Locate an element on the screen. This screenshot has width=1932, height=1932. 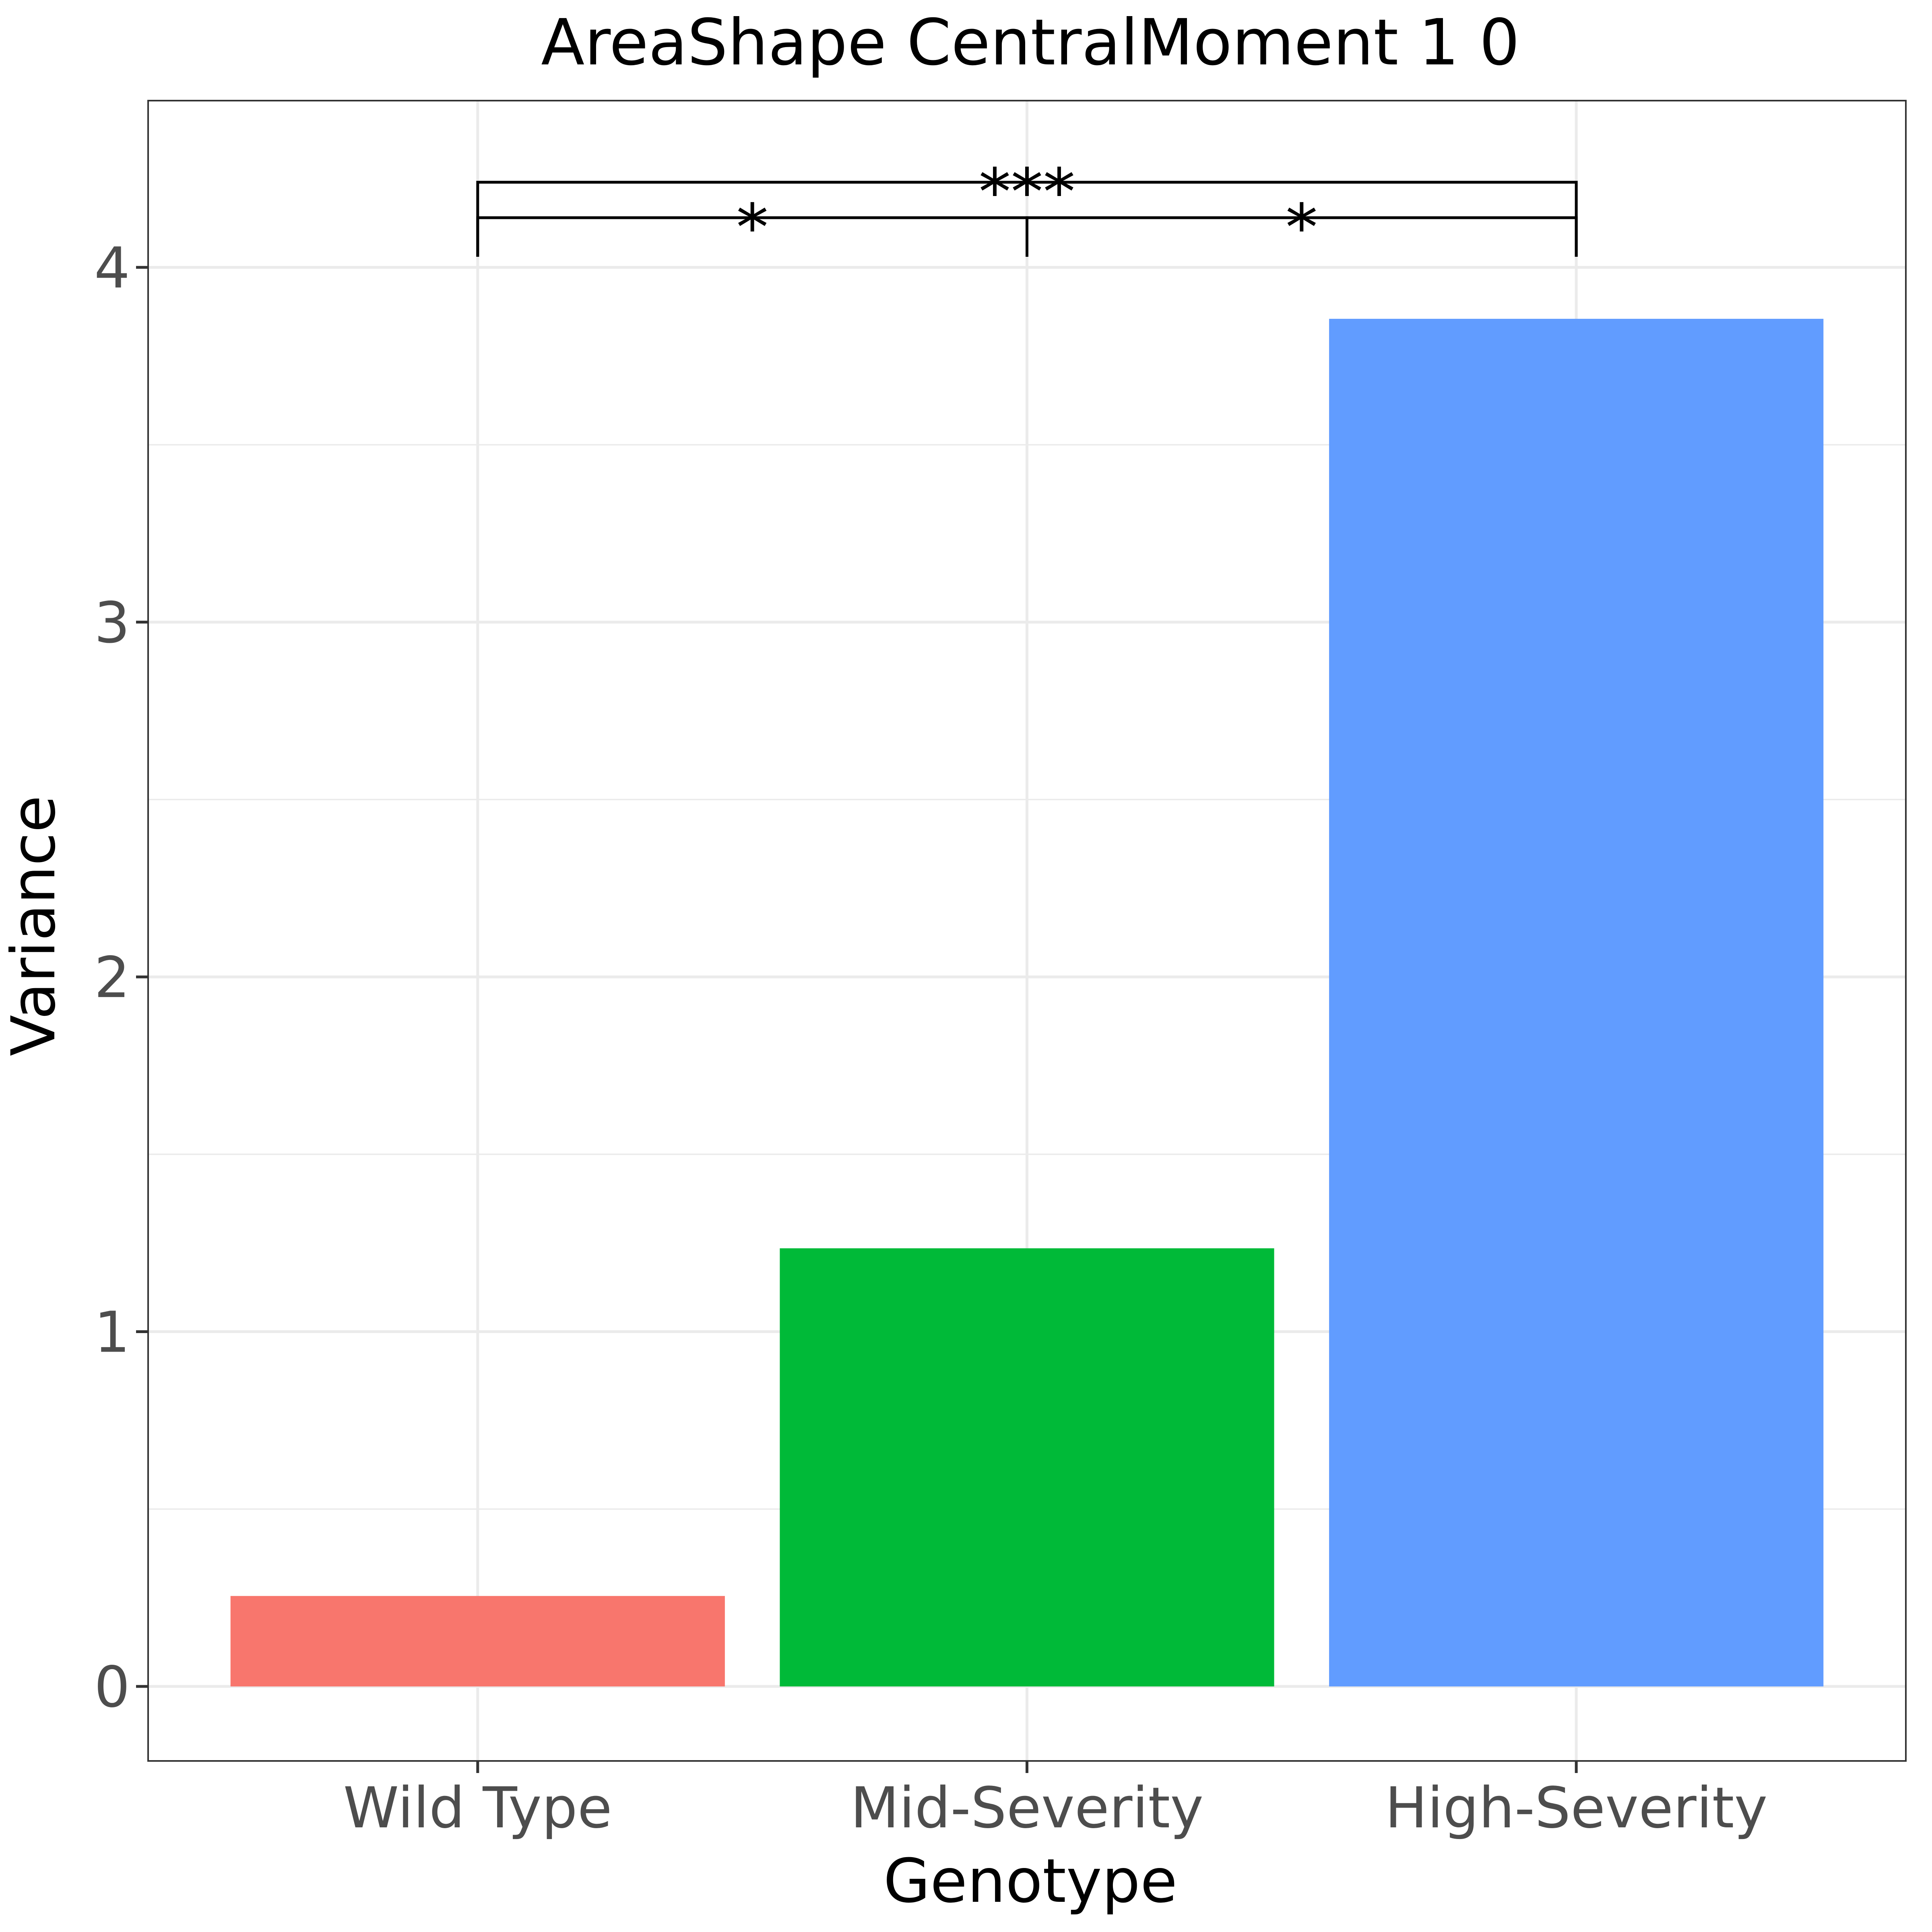
x-tick-label: High-Severity is located at coordinates (1576, 1808).